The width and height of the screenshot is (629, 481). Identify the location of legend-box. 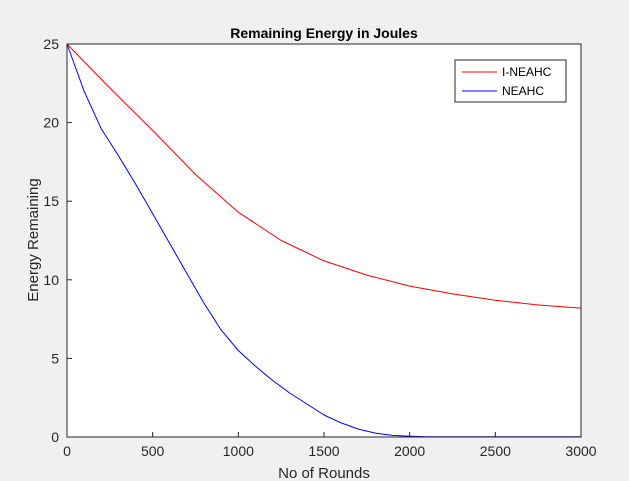
(510, 81).